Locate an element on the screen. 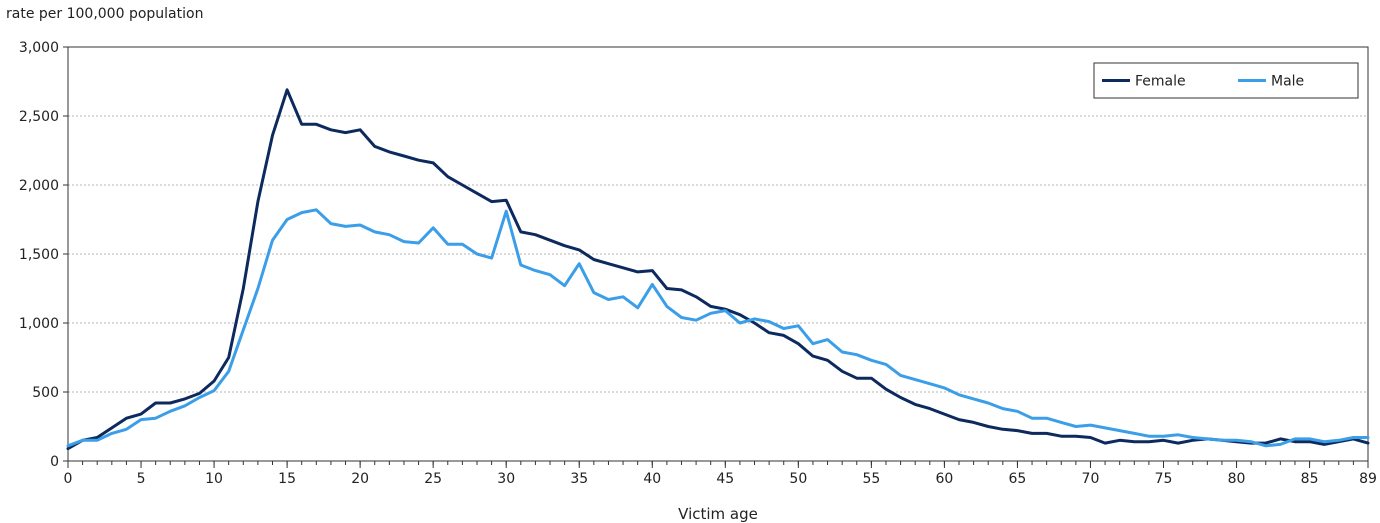 This screenshot has width=1380, height=523. x-axis: 0 5 10 15 20 25 30 35 40 45 50 55 60 65 70 75 80 85 89 is located at coordinates (720, 474).